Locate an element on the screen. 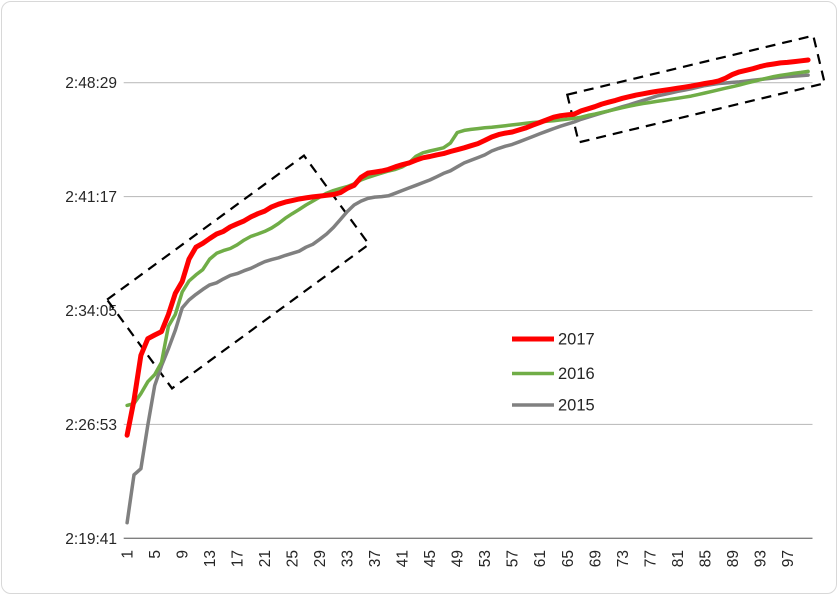 The image size is (840, 597). y-axis-tick-label: 2:19:41 is located at coordinates (91, 539).